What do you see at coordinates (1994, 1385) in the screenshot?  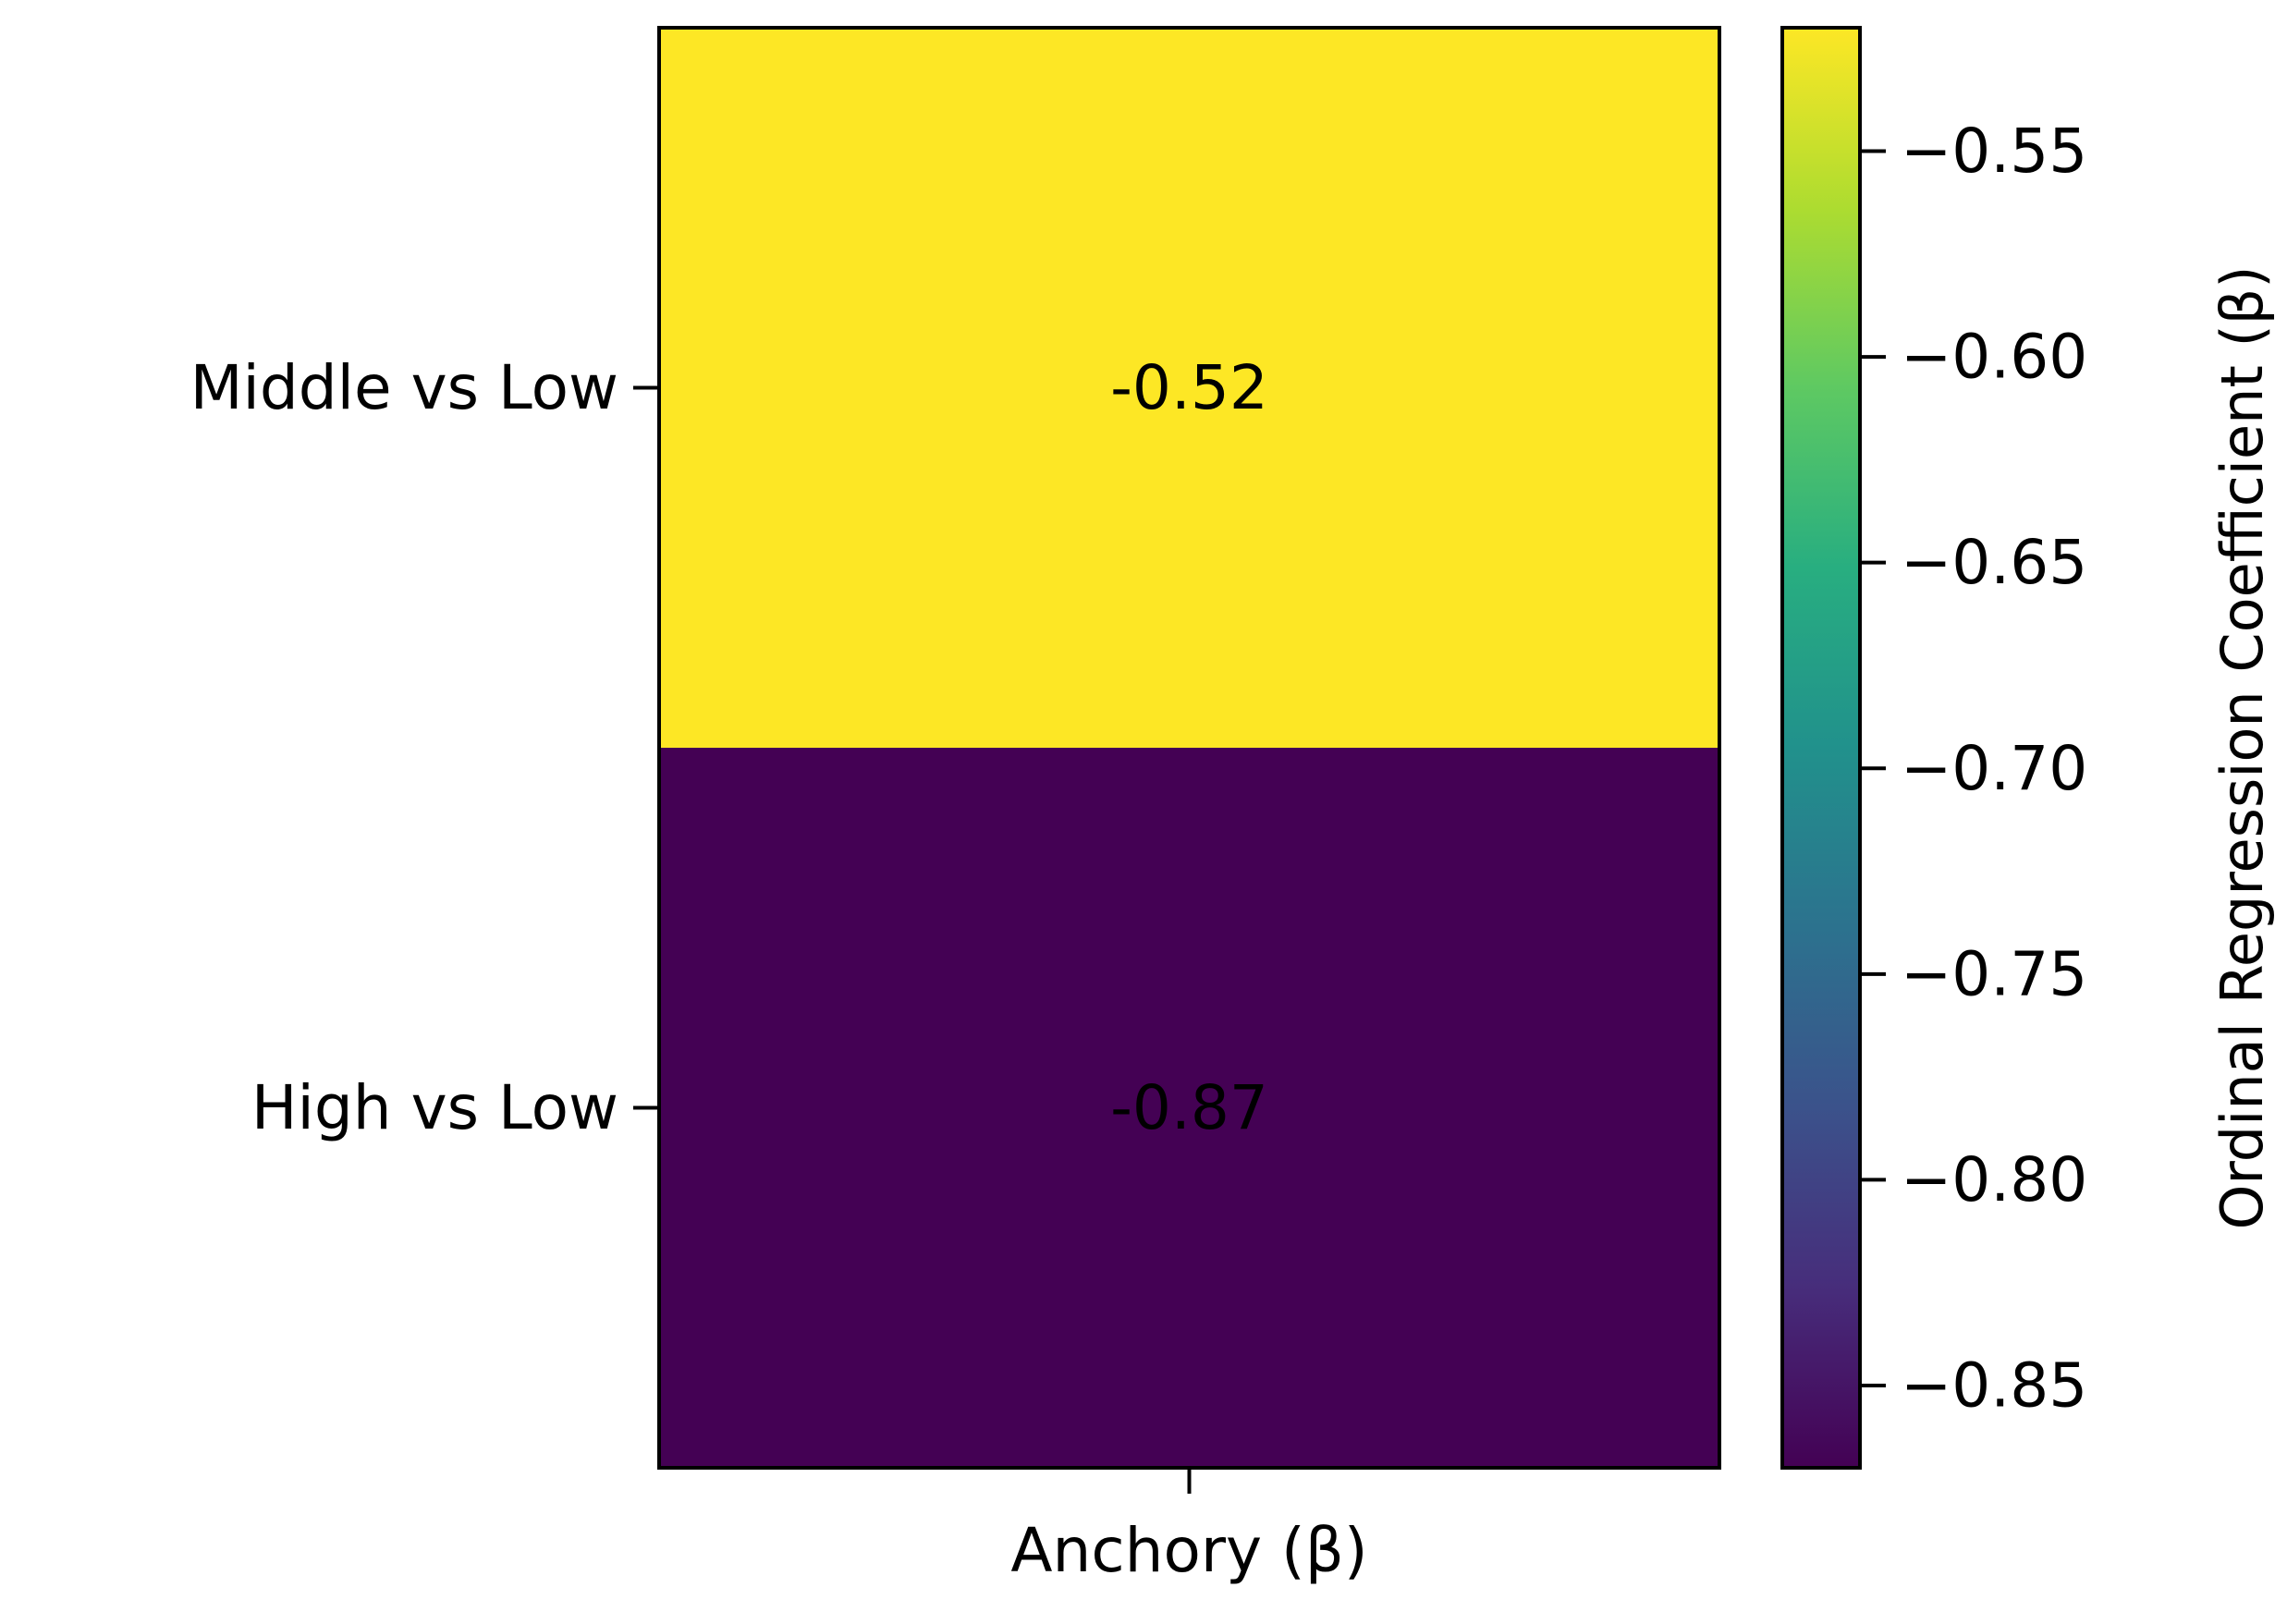 I see `colorbar-tick-label: −0.85` at bounding box center [1994, 1385].